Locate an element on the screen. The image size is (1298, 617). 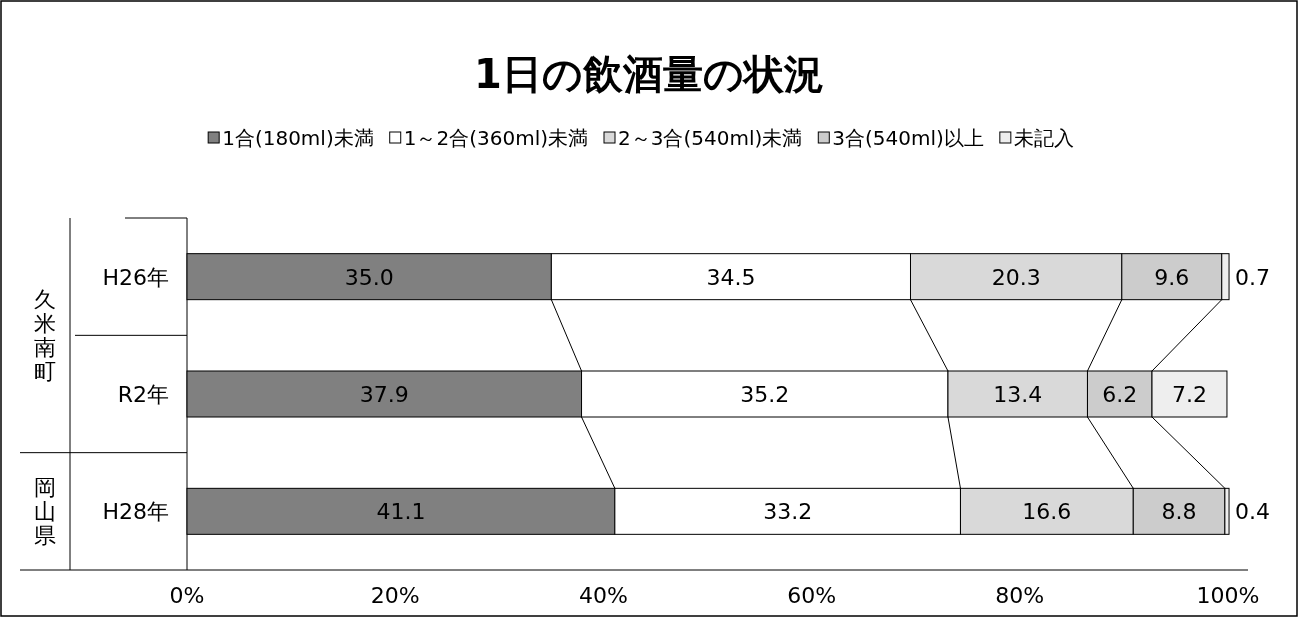
data-label: 16.6 is located at coordinates (1047, 512).